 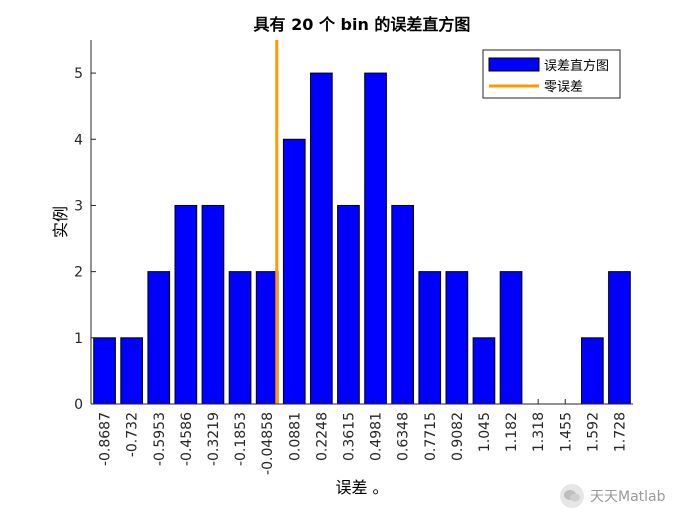 What do you see at coordinates (78, 206) in the screenshot?
I see `y-tick-label: 3` at bounding box center [78, 206].